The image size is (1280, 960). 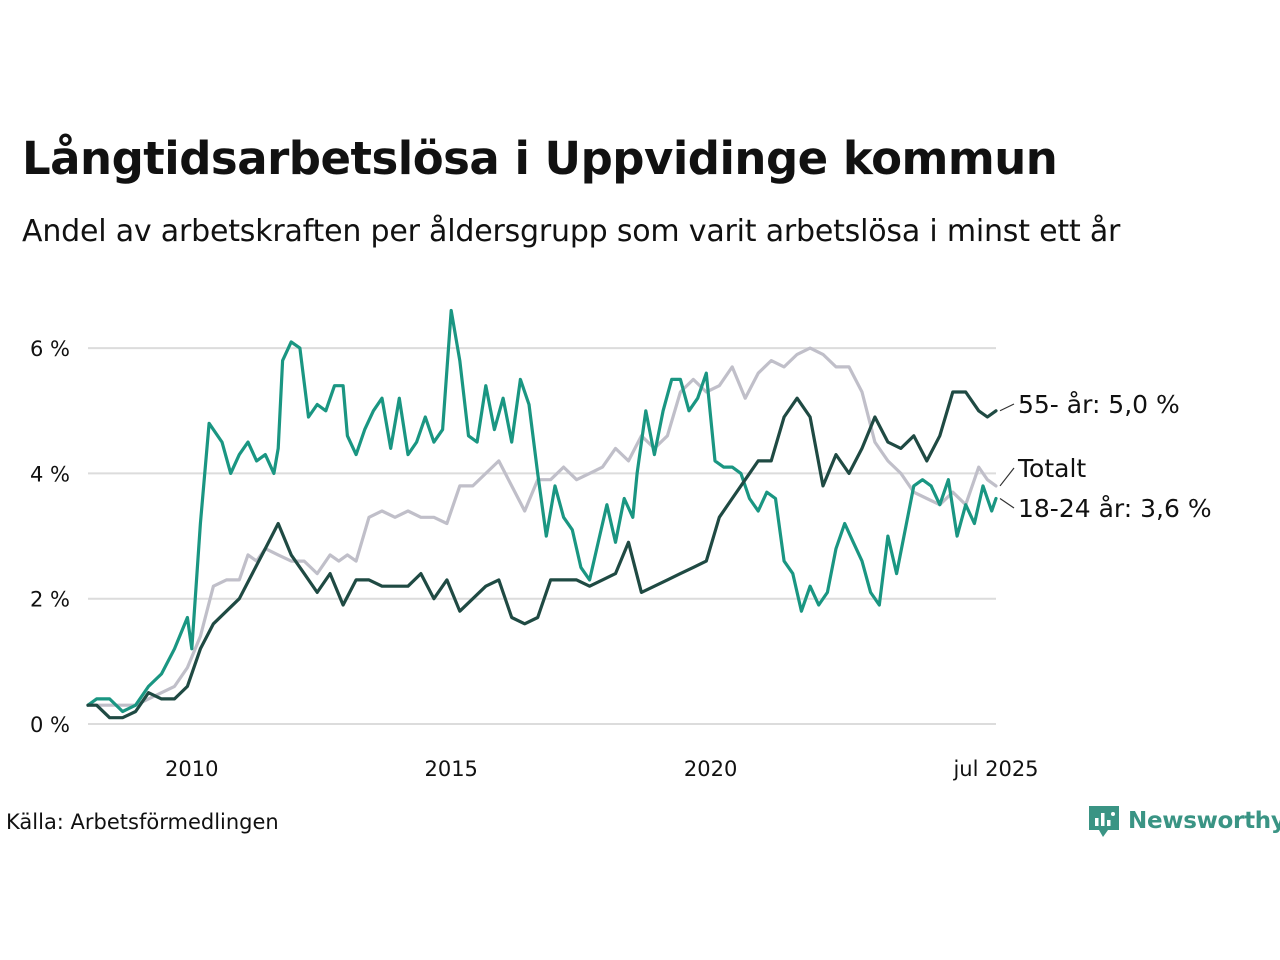 What do you see at coordinates (995, 769) in the screenshot?
I see `x-tick-label: jul 2025` at bounding box center [995, 769].